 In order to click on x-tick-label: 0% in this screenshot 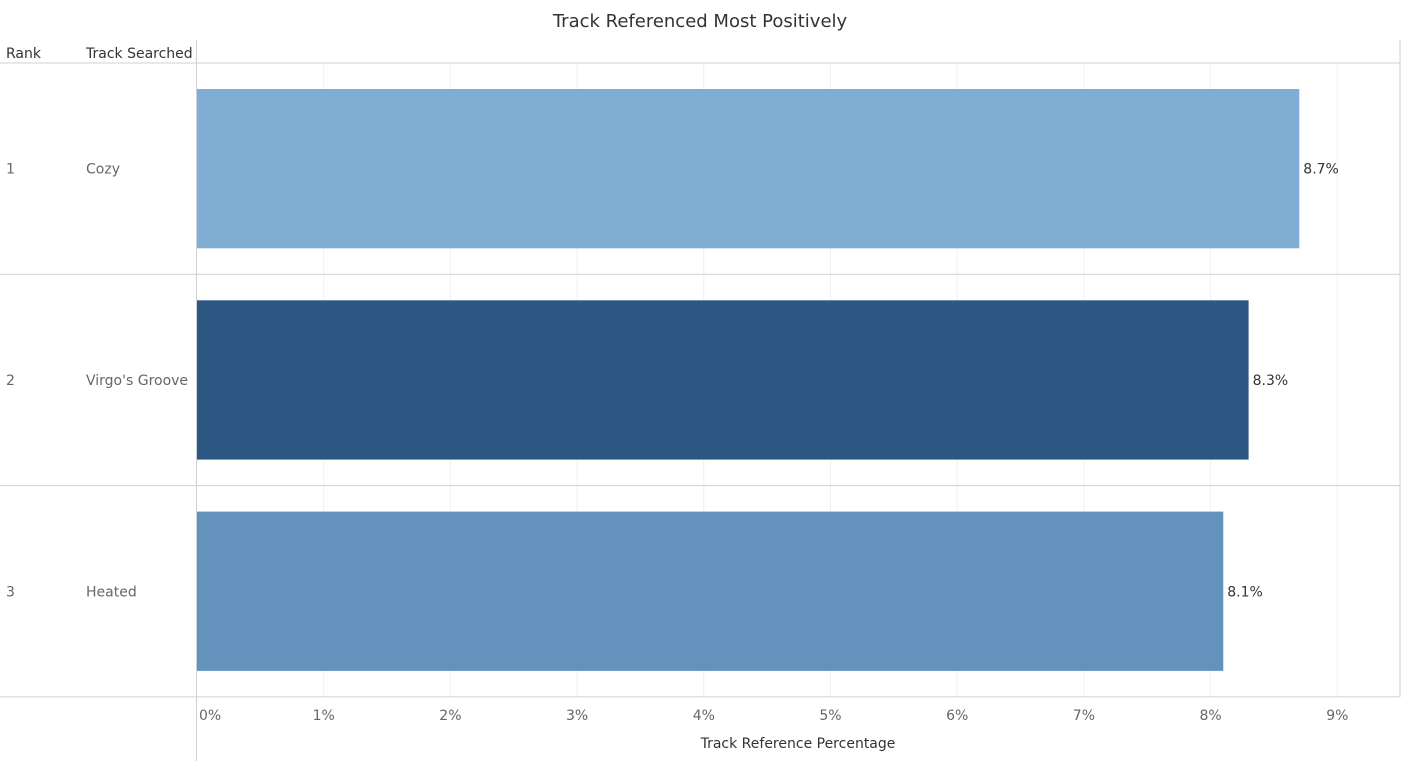, I will do `click(210, 716)`.